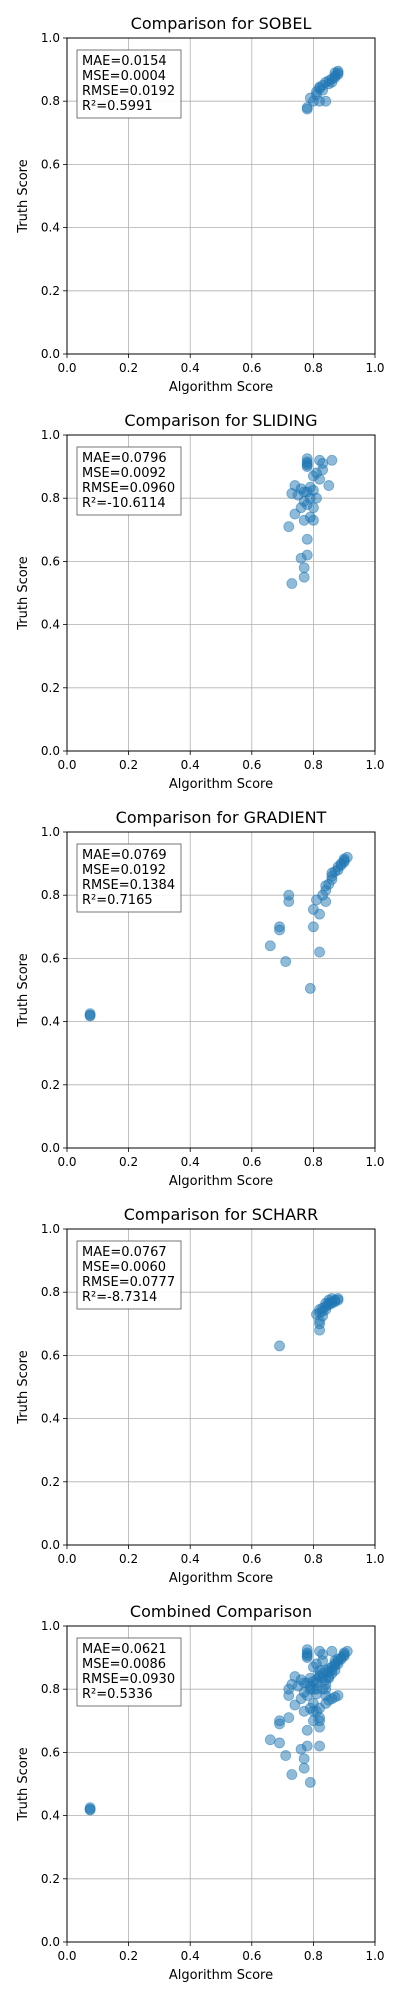 This screenshot has width=400, height=2000. Describe the element at coordinates (128, 1679) in the screenshot. I see `stats-text: RMSE=0.0930` at that location.